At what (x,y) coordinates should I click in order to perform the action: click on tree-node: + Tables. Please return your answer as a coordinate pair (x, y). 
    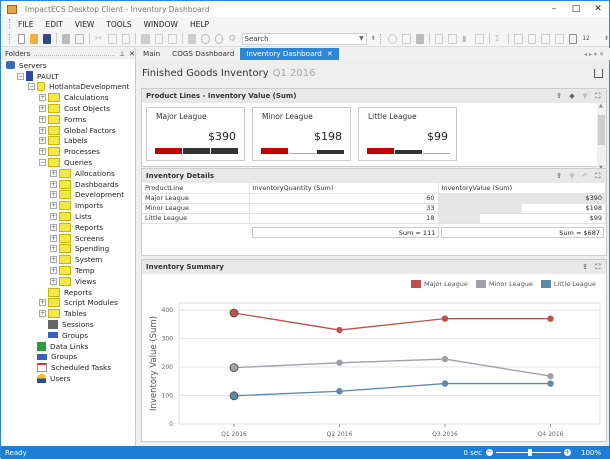
    Looking at the image, I should click on (68, 313).